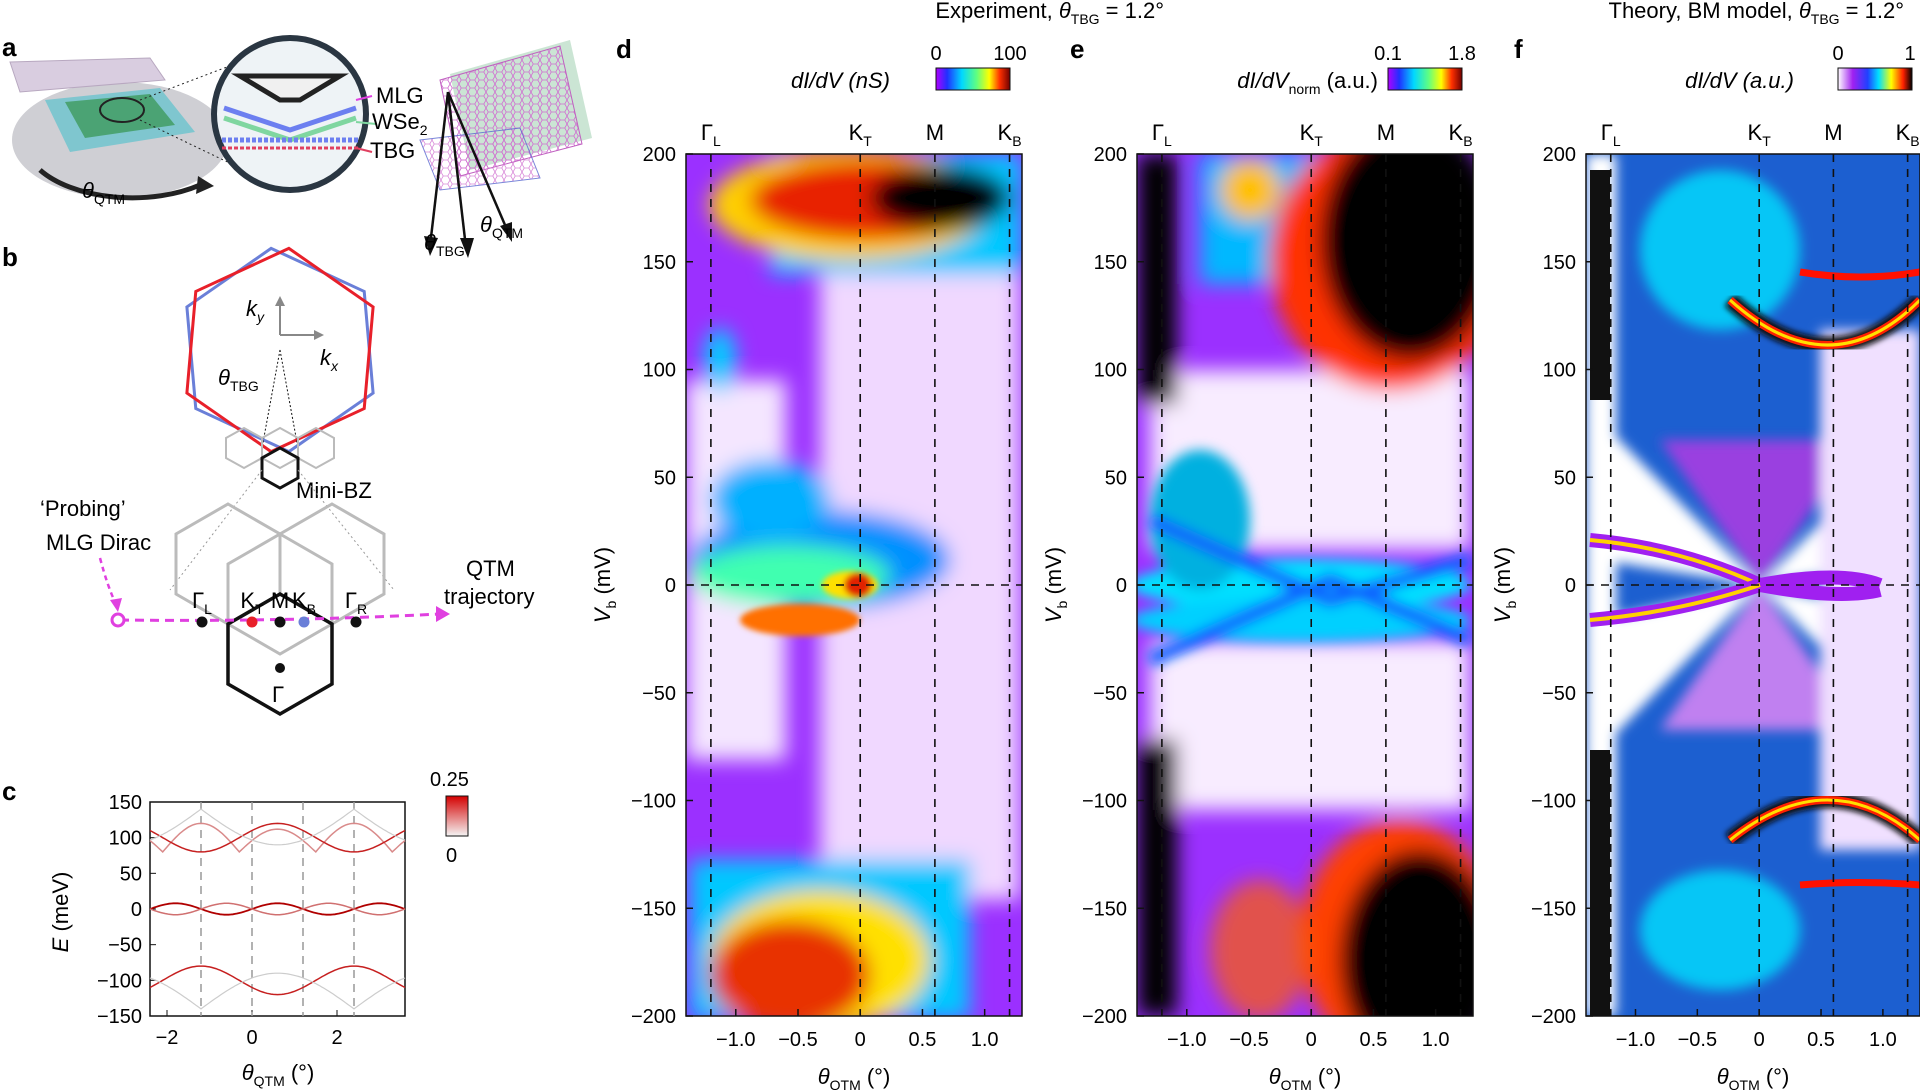 The height and width of the screenshot is (1090, 1920). Describe the element at coordinates (252, 602) in the screenshot. I see `bz-point-label: KT` at that location.